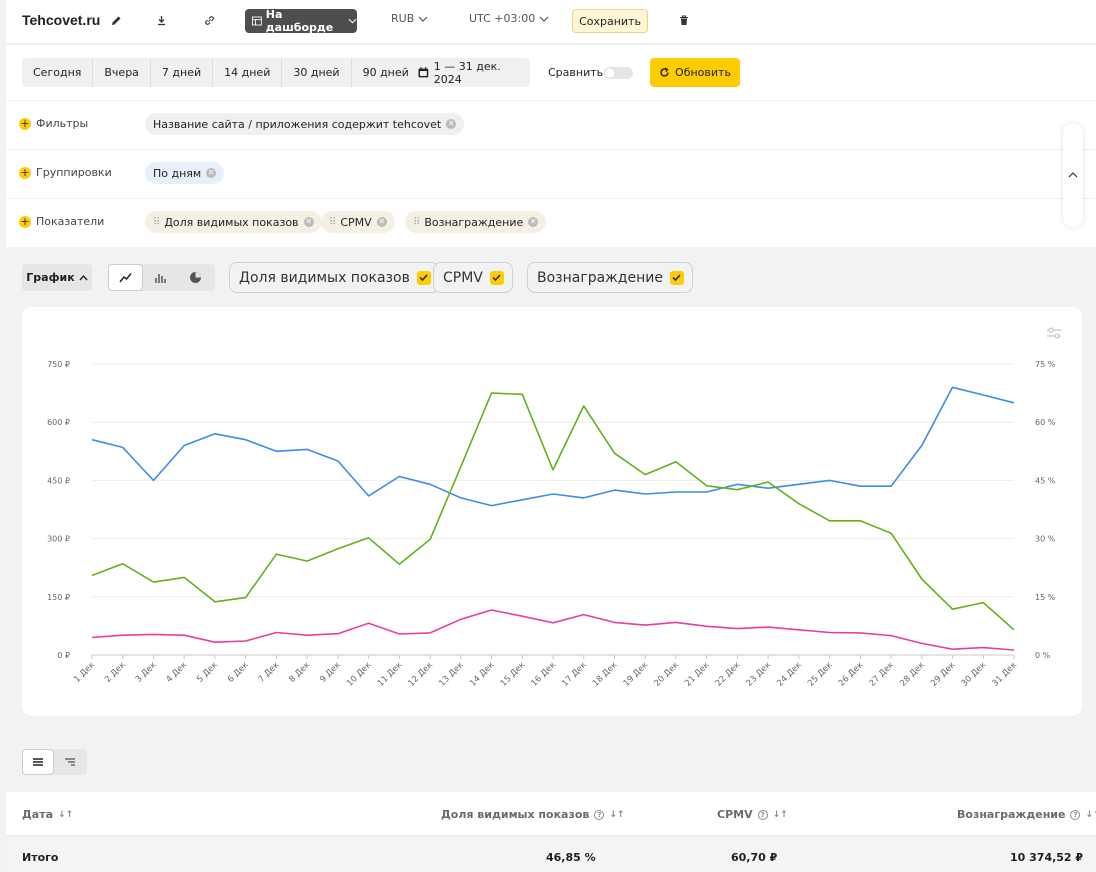  I want to click on edit-icon, so click(116, 20).